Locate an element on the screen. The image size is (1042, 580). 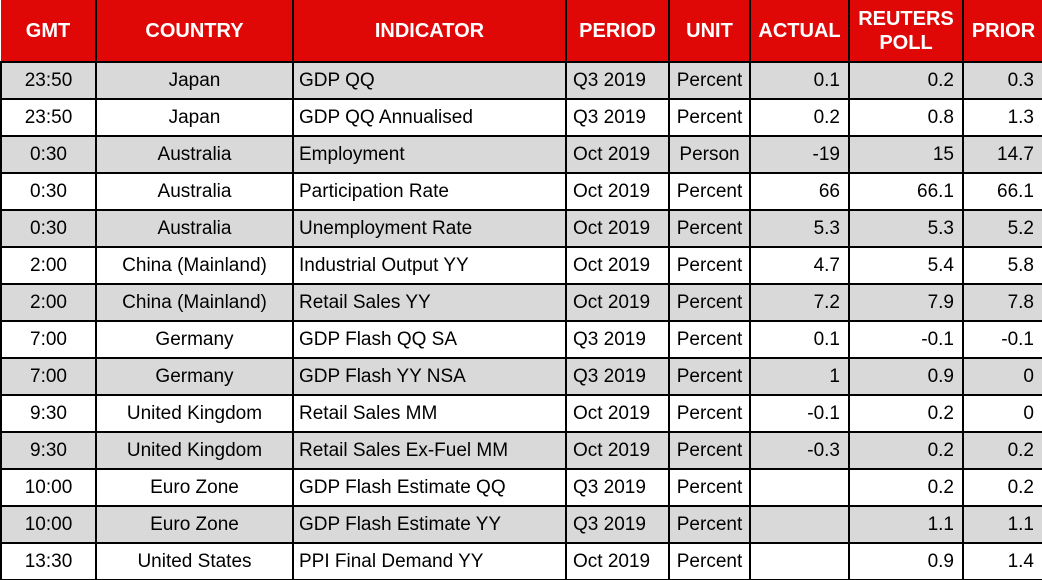
column-header-reuters-poll: REUTERS POLL is located at coordinates (906, 31).